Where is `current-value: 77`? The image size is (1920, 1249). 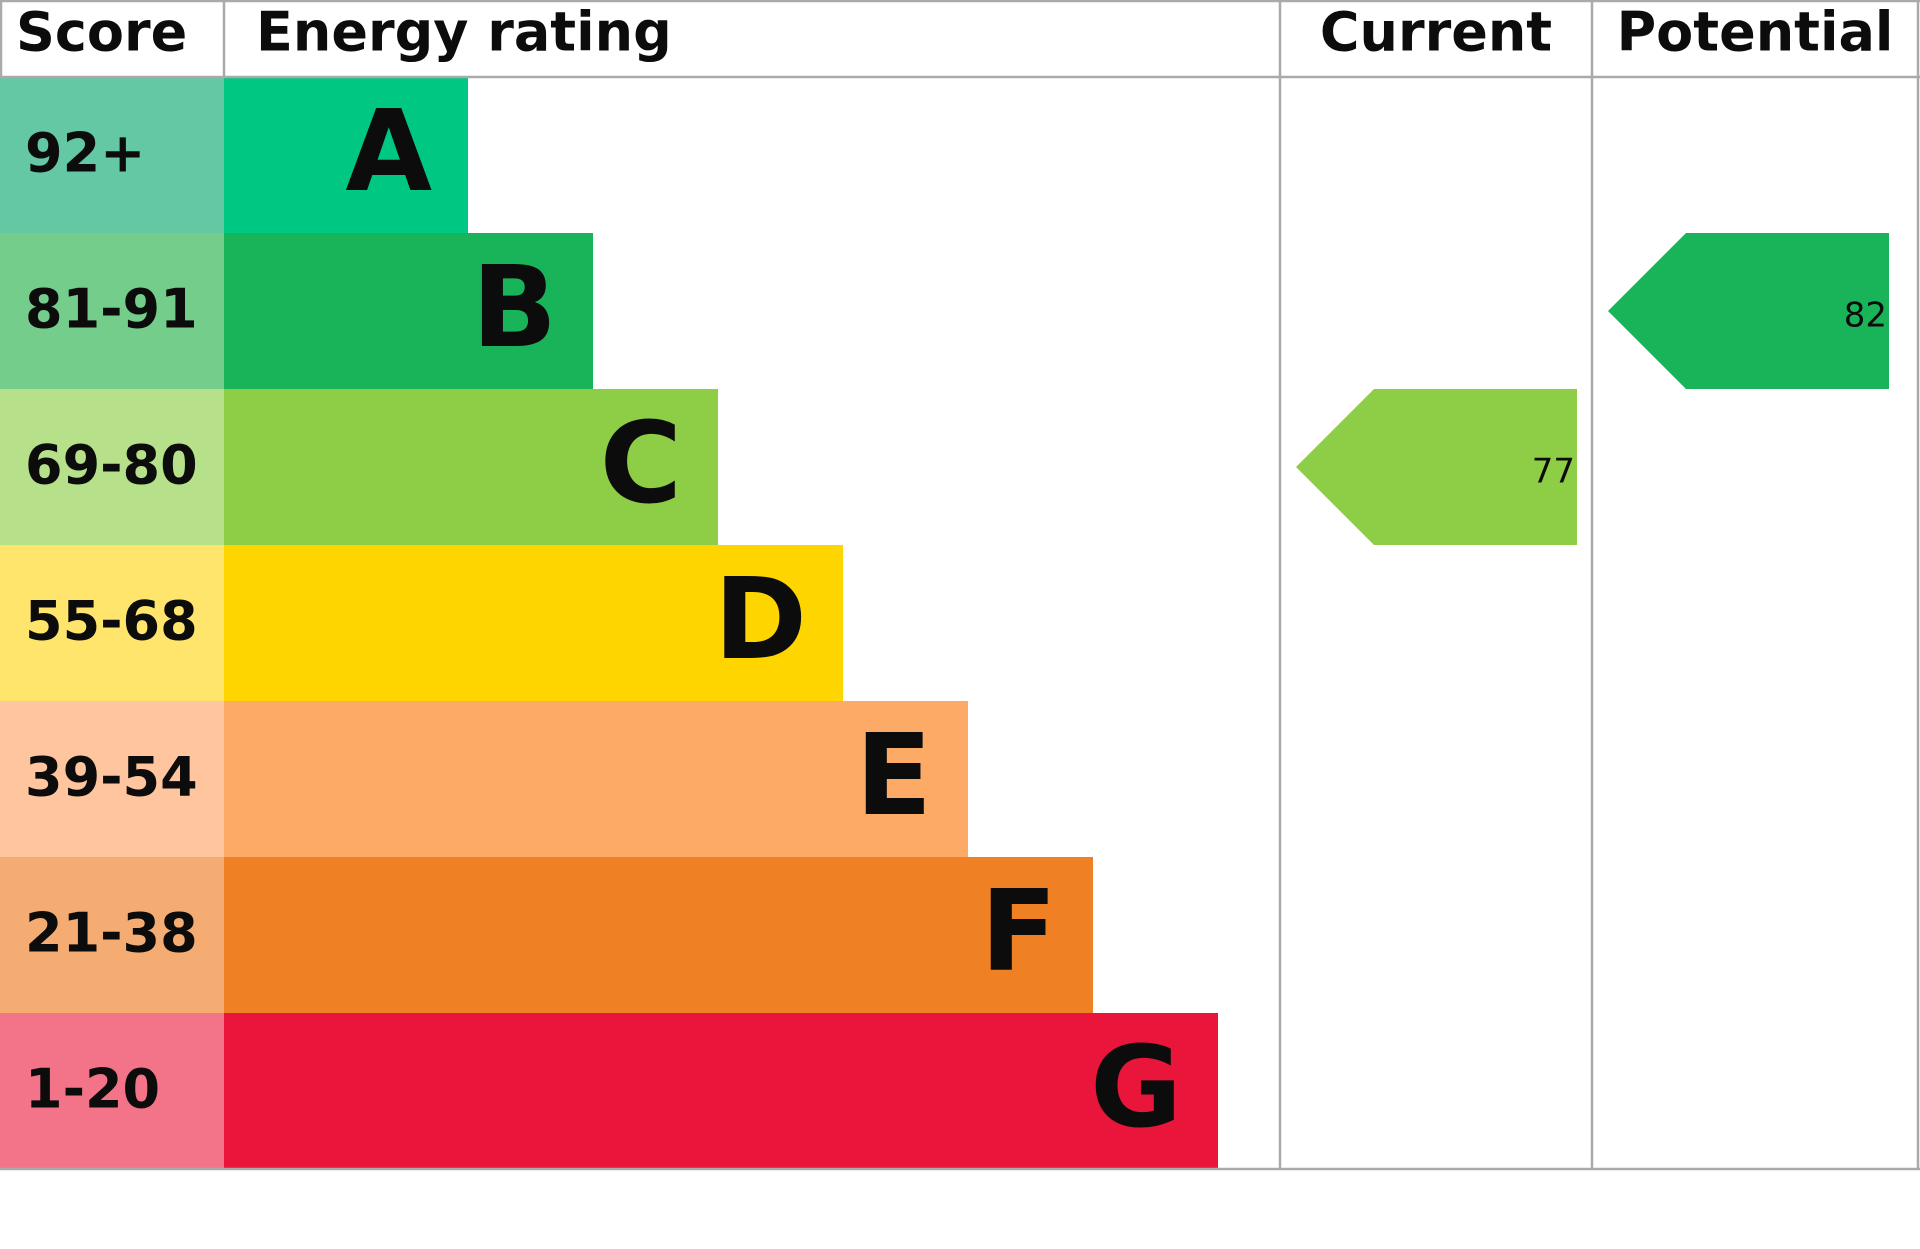
current-value: 77 is located at coordinates (1553, 472).